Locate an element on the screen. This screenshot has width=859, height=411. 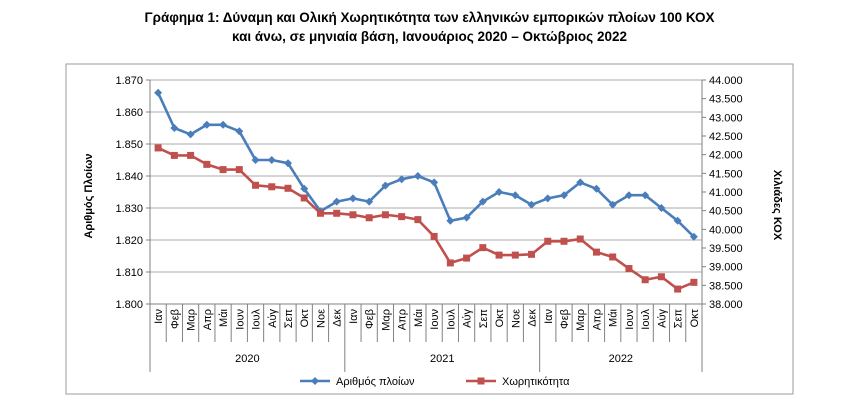
x-tick-label: Αύγ is located at coordinates (273, 318).